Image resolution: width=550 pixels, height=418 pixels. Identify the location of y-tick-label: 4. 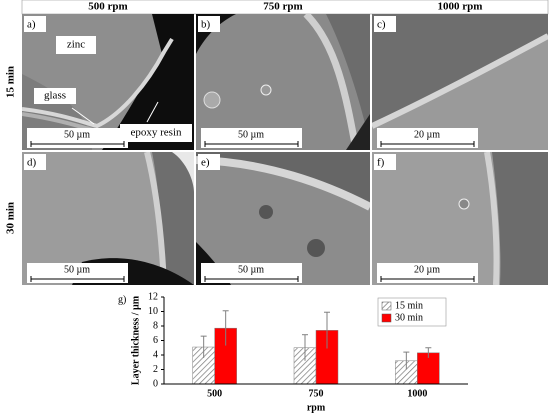
(155, 354).